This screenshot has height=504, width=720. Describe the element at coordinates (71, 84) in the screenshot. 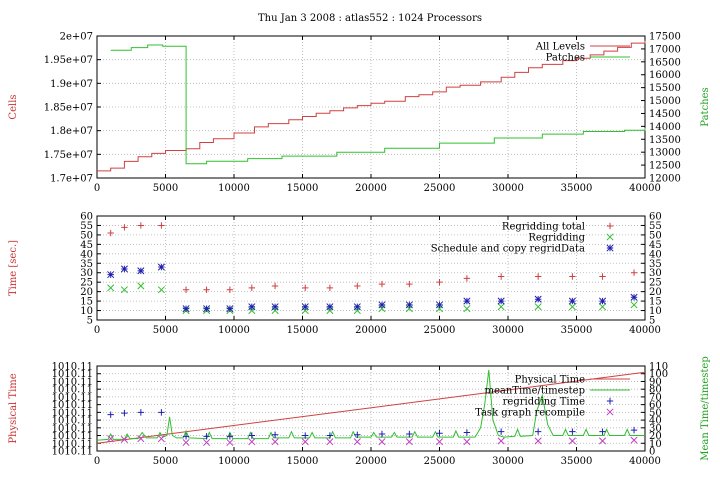

I see `y-tick-label: 1.9e+07` at that location.